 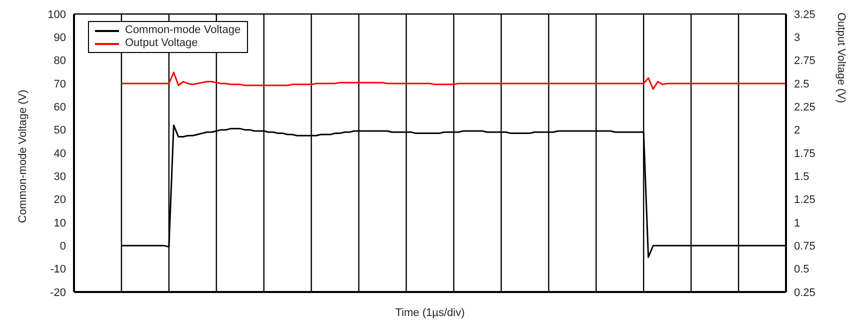 What do you see at coordinates (805, 108) in the screenshot?
I see `y2-tick-label: 2.25` at bounding box center [805, 108].